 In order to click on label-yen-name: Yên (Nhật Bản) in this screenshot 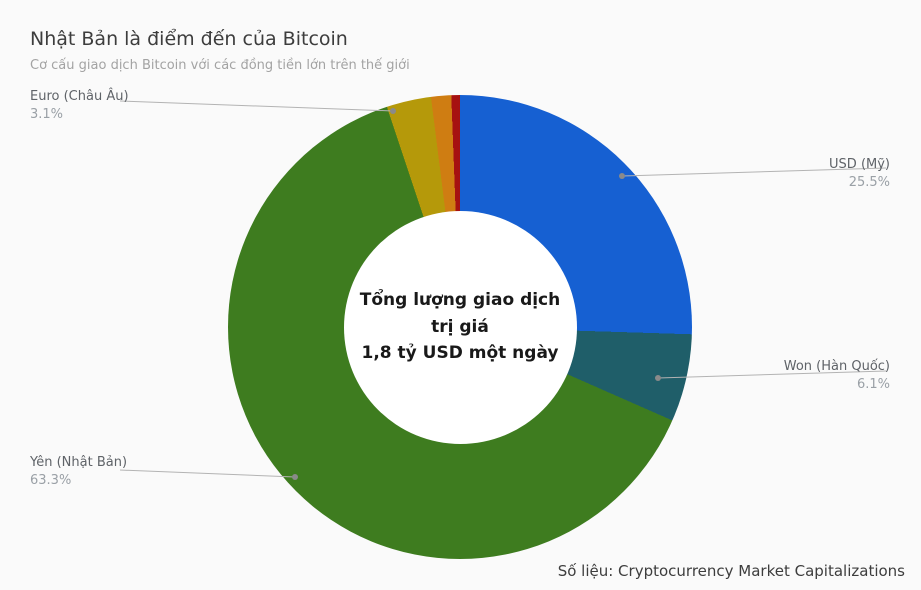, I will do `click(79, 462)`.